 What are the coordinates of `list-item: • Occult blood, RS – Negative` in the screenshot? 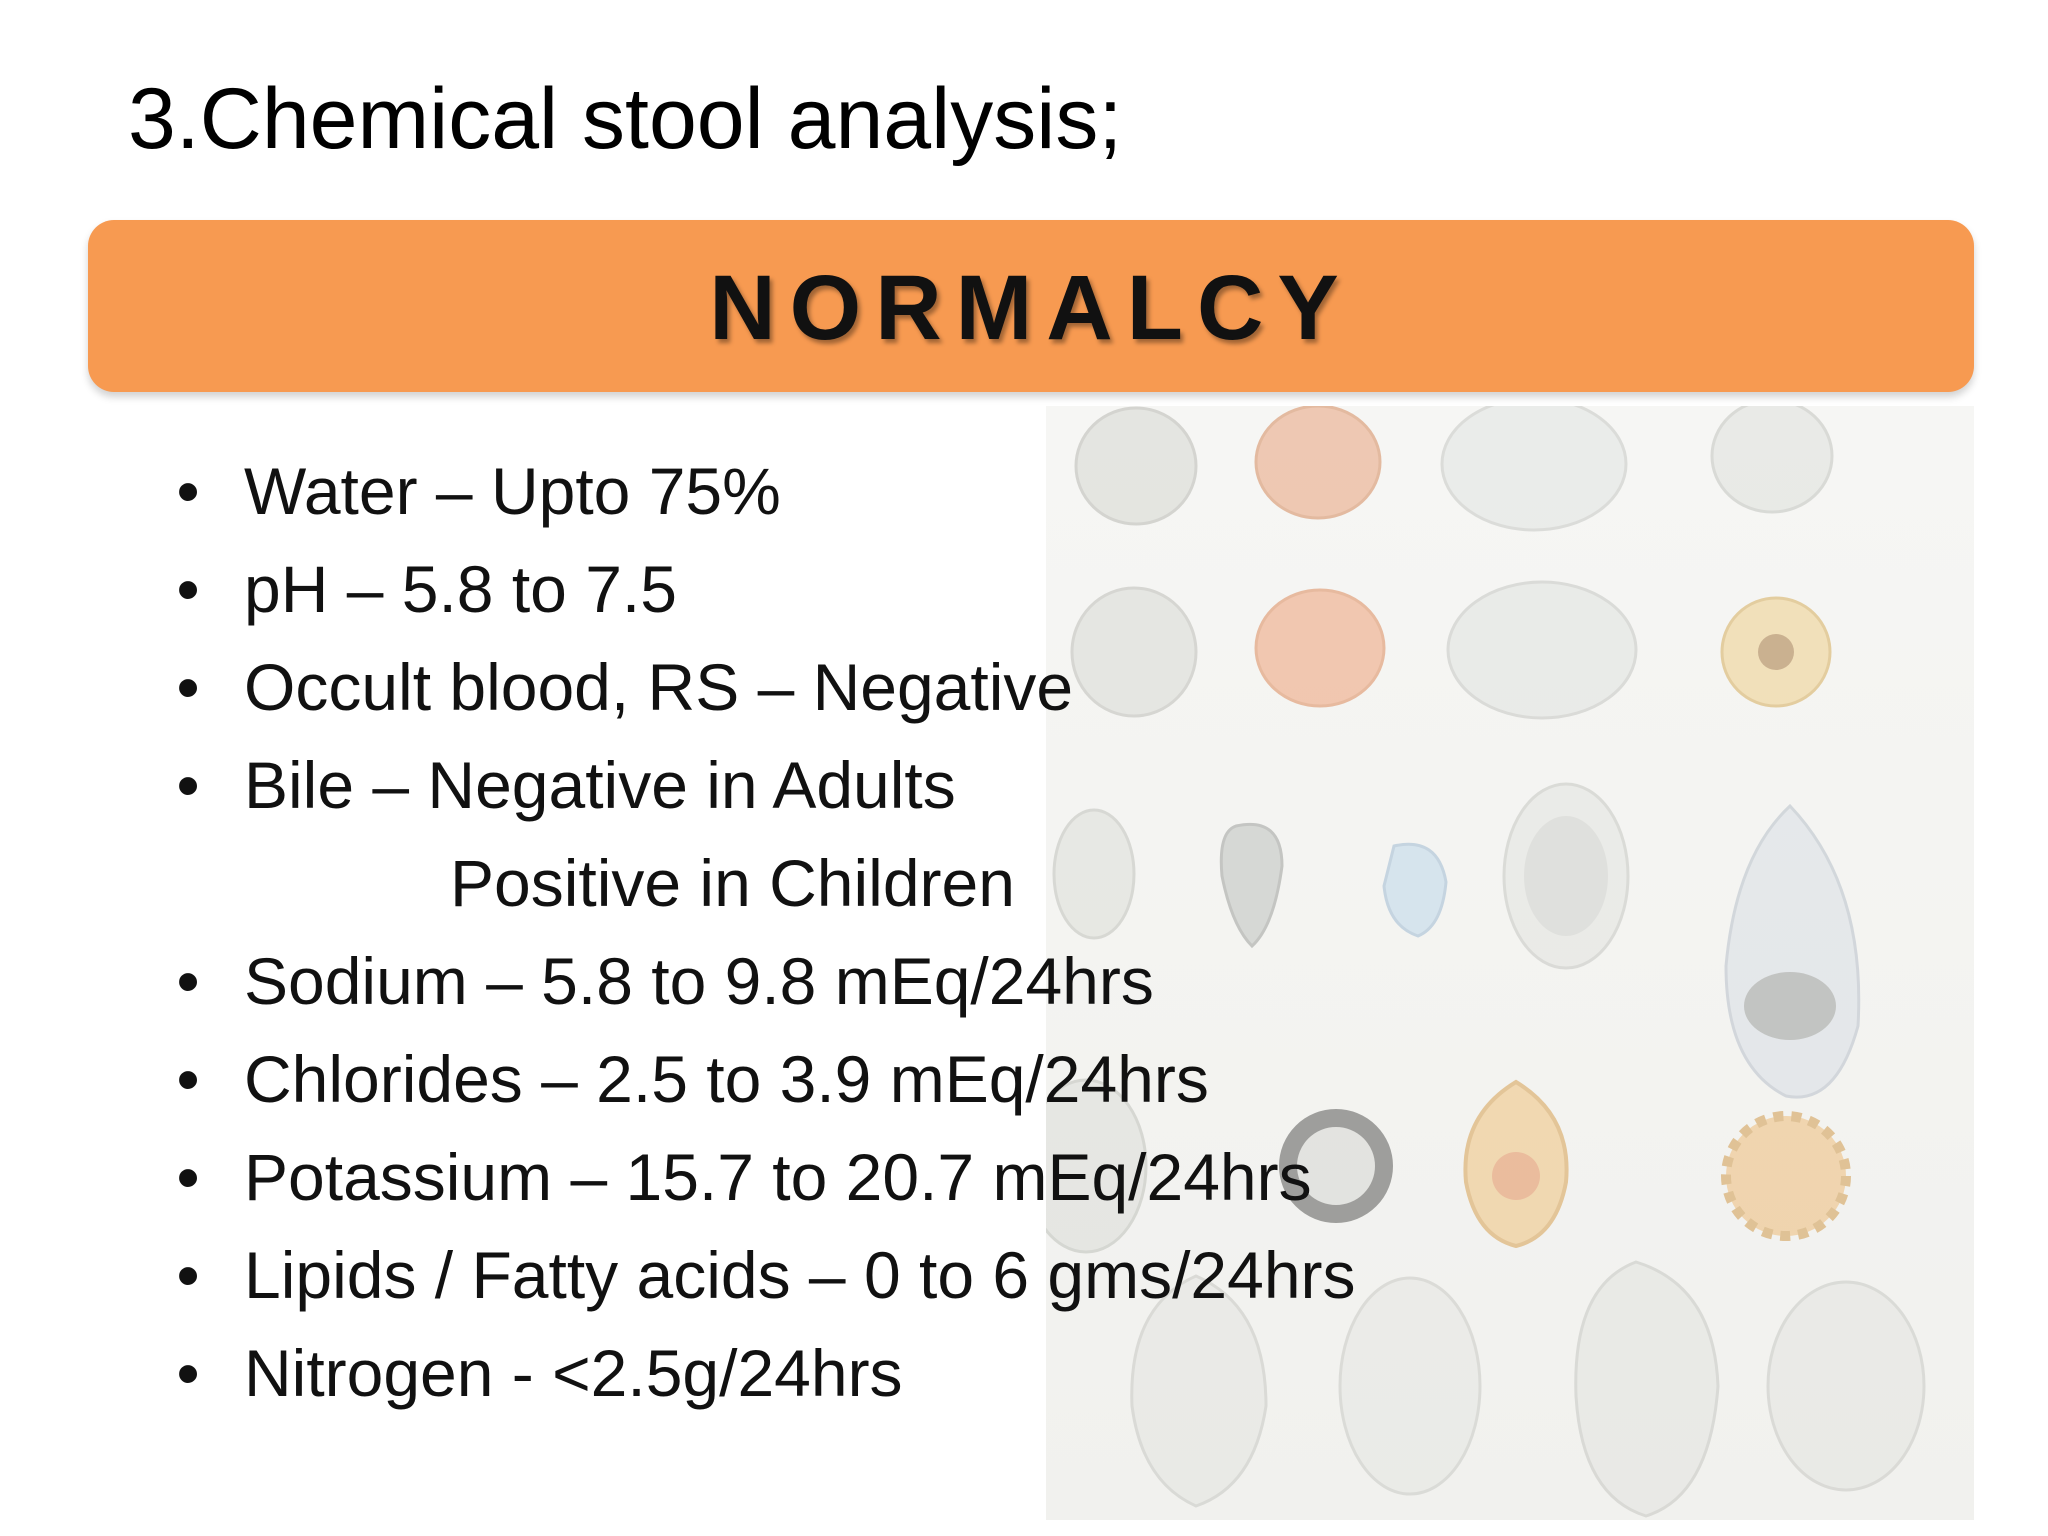 It's located at (762, 687).